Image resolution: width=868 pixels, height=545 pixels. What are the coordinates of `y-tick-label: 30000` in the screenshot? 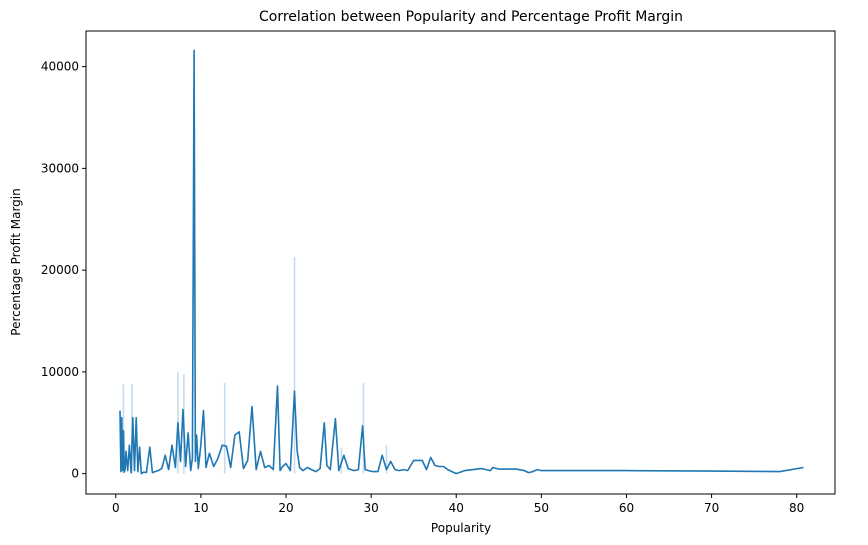 It's located at (60, 168).